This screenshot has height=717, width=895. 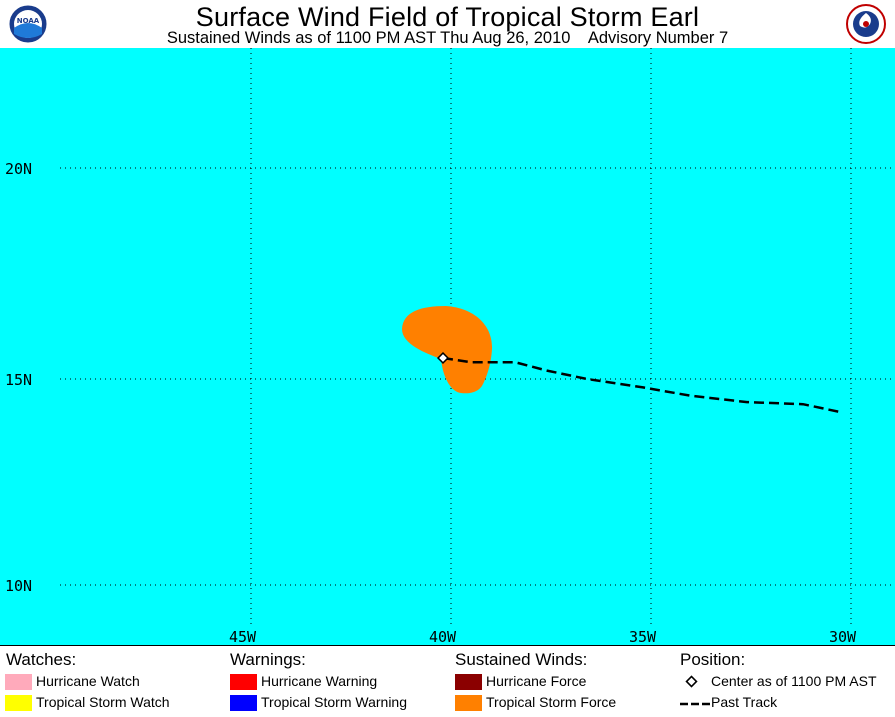 What do you see at coordinates (443, 358) in the screenshot?
I see `storm-center-marker` at bounding box center [443, 358].